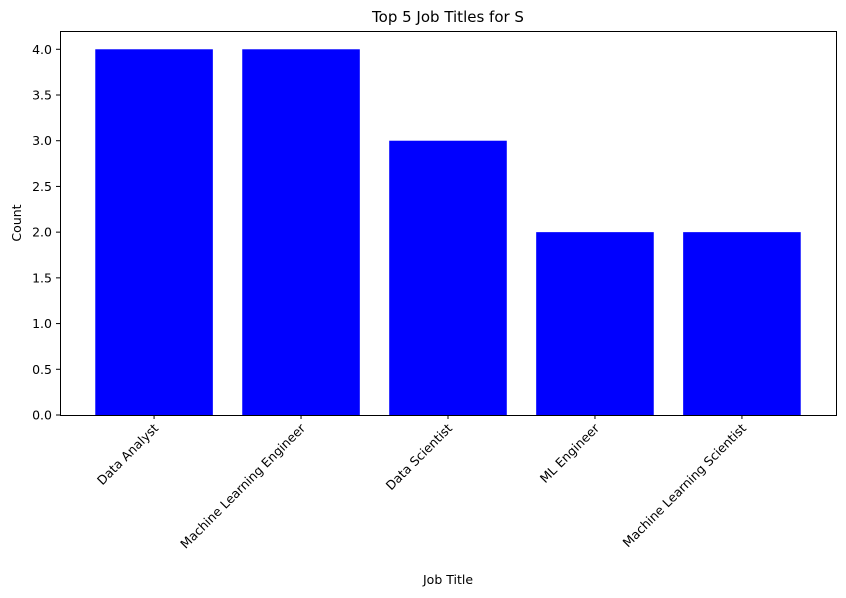 The width and height of the screenshot is (846, 598). I want to click on y-tick-label: 3.5, so click(42, 95).